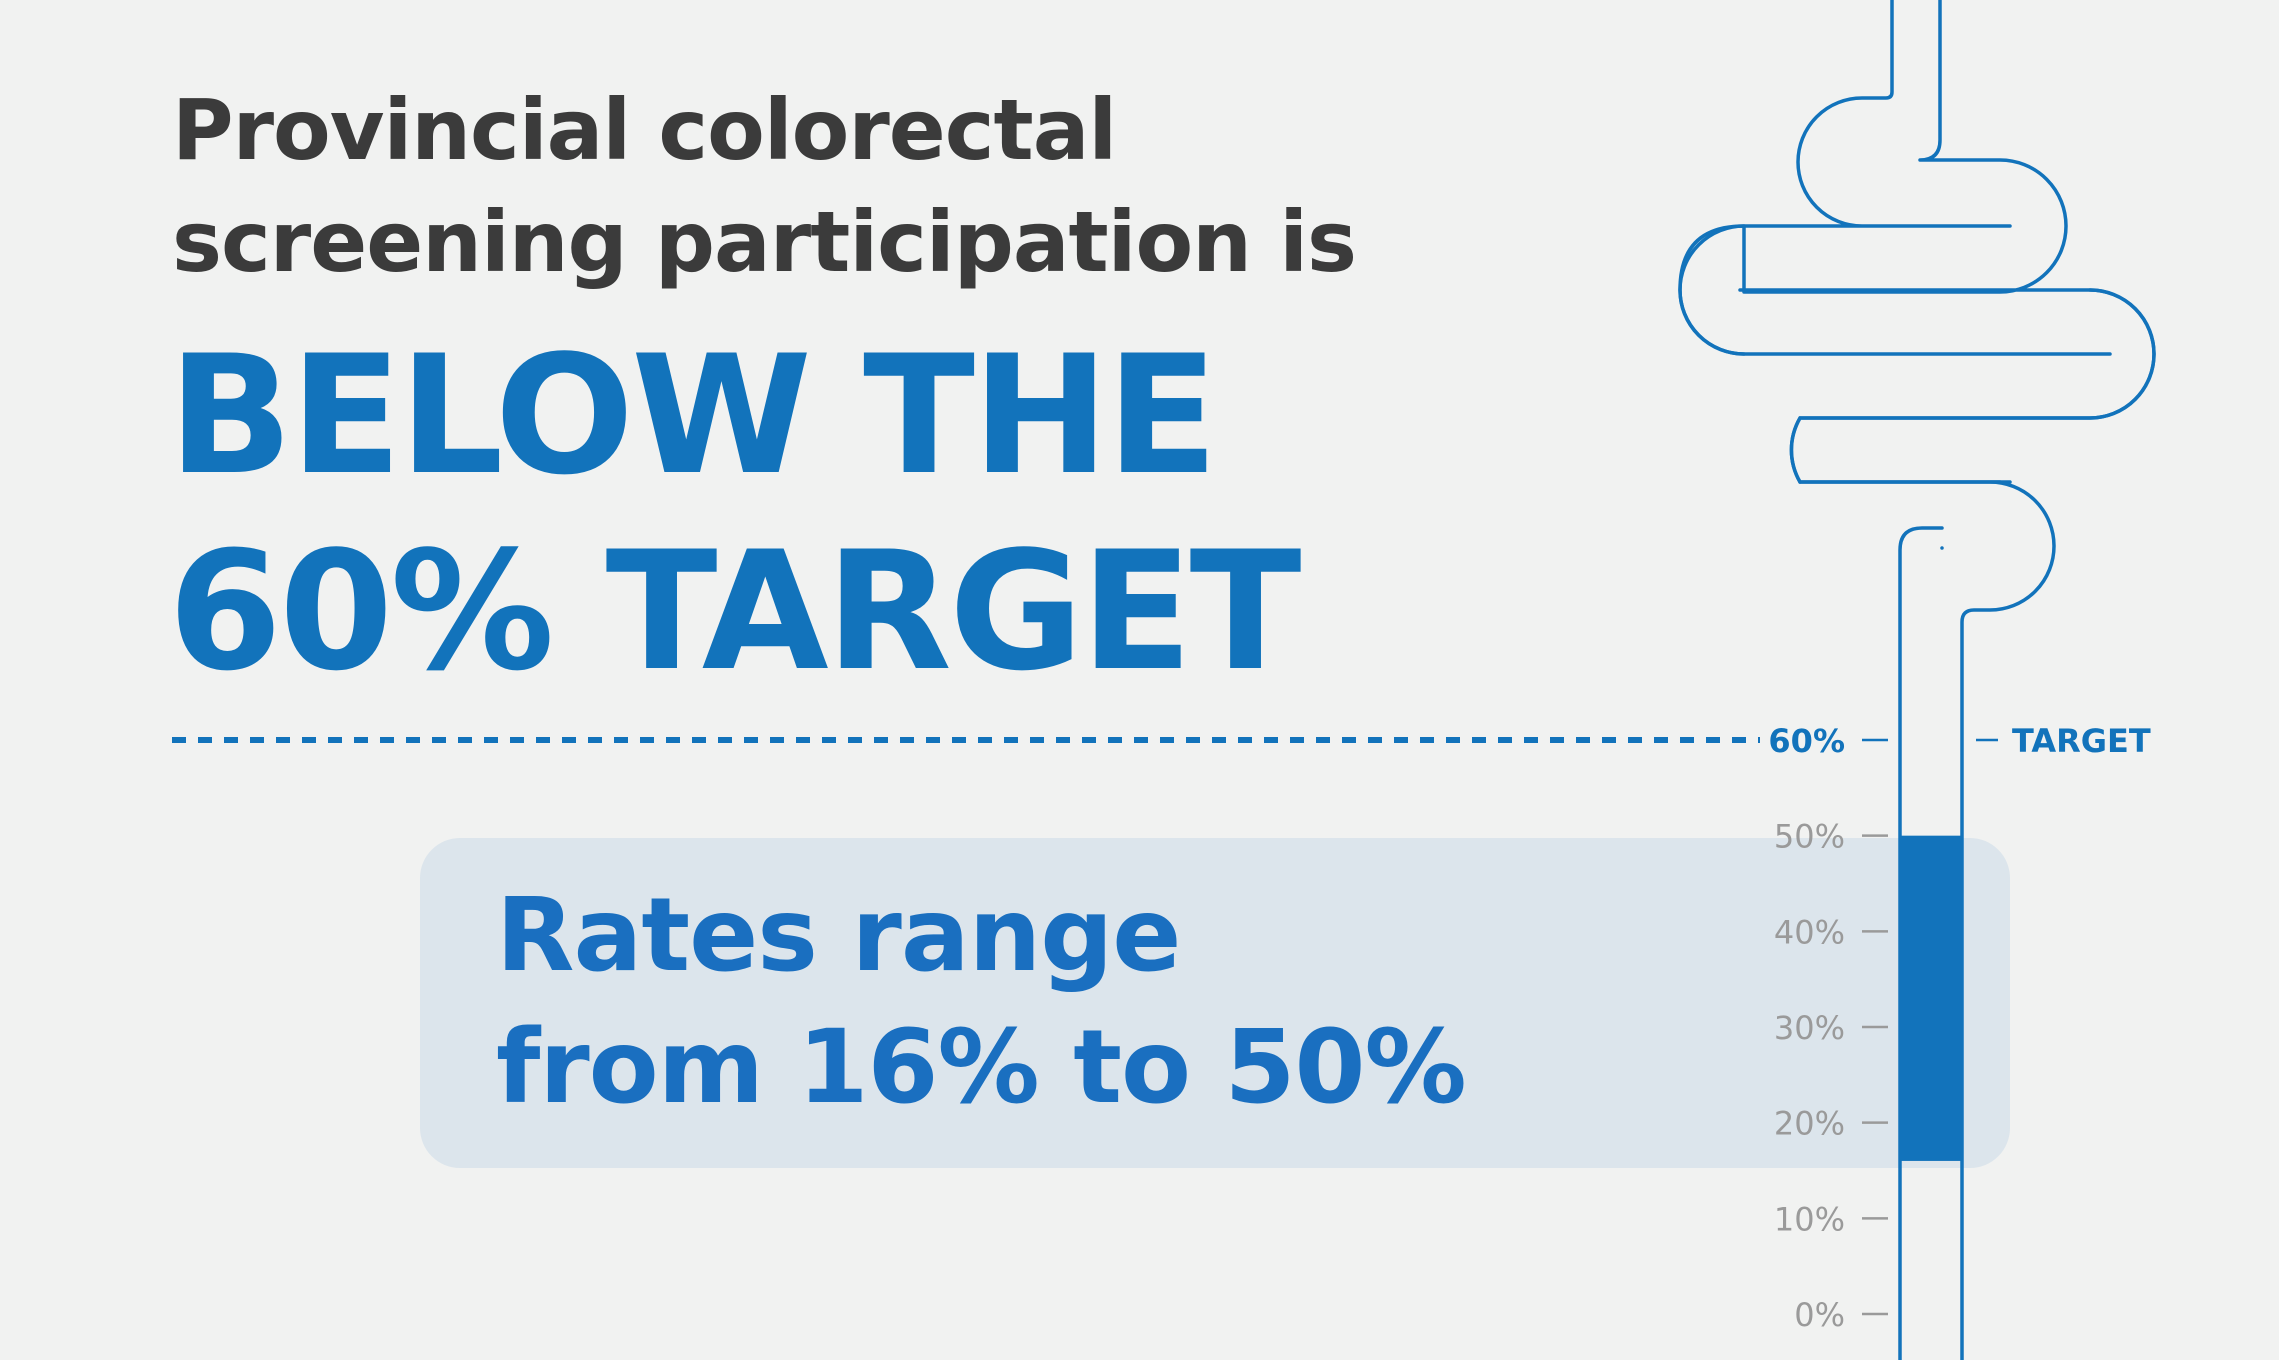 The image size is (2279, 1360). What do you see at coordinates (981, 1002) in the screenshot?
I see `callout-text: Rates range from 16% to 50%` at bounding box center [981, 1002].